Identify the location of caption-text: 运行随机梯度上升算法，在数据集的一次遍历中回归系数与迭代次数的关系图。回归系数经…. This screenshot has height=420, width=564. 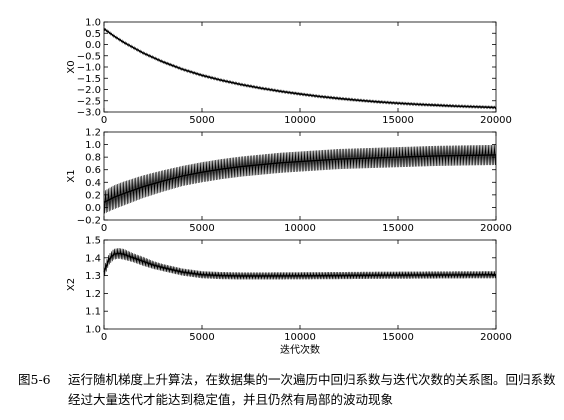
(312, 389).